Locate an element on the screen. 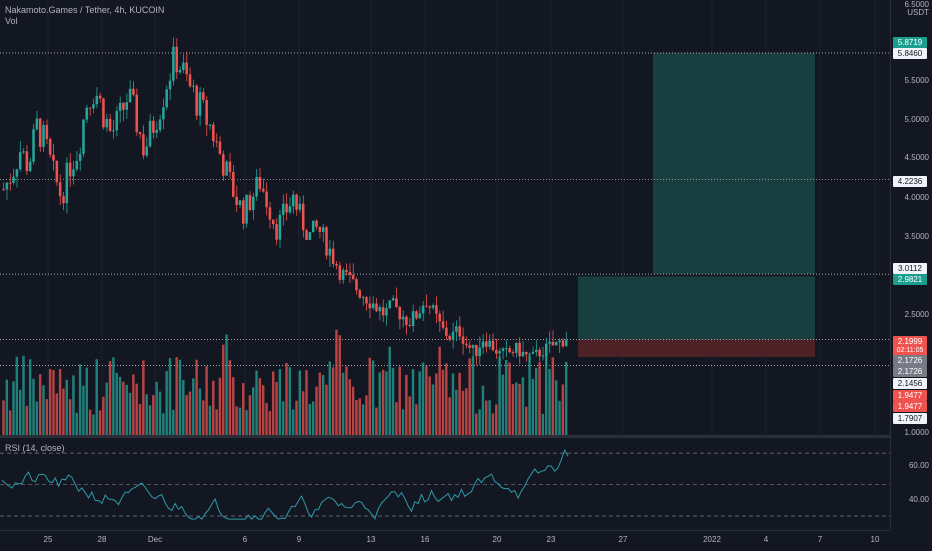 The image size is (932, 551). pane-divider is located at coordinates (466, 436).